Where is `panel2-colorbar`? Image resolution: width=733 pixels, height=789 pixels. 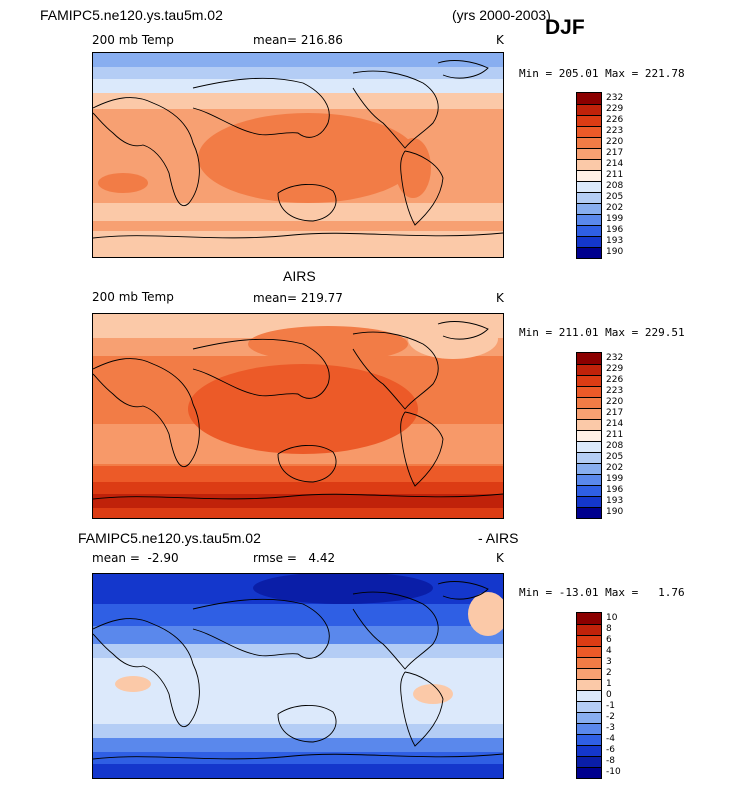
panel2-colorbar is located at coordinates (589, 435).